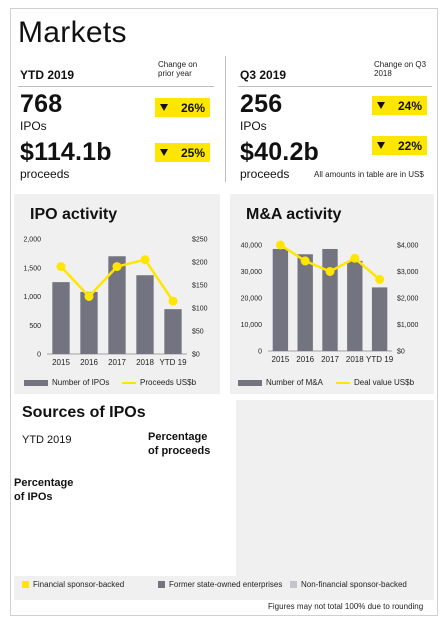 This screenshot has height=624, width=448. What do you see at coordinates (84, 412) in the screenshot?
I see `sources-title: Sources of IPOs` at bounding box center [84, 412].